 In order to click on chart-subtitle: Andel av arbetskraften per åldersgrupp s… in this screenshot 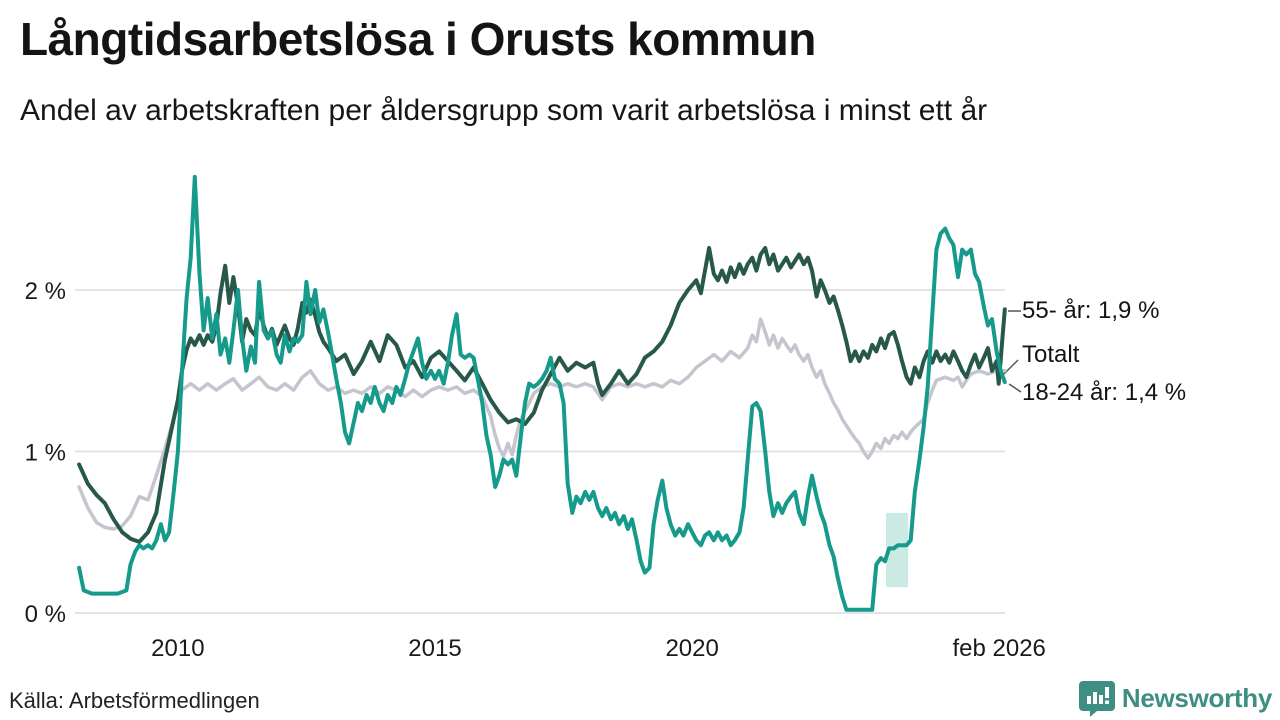, I will do `click(504, 110)`.